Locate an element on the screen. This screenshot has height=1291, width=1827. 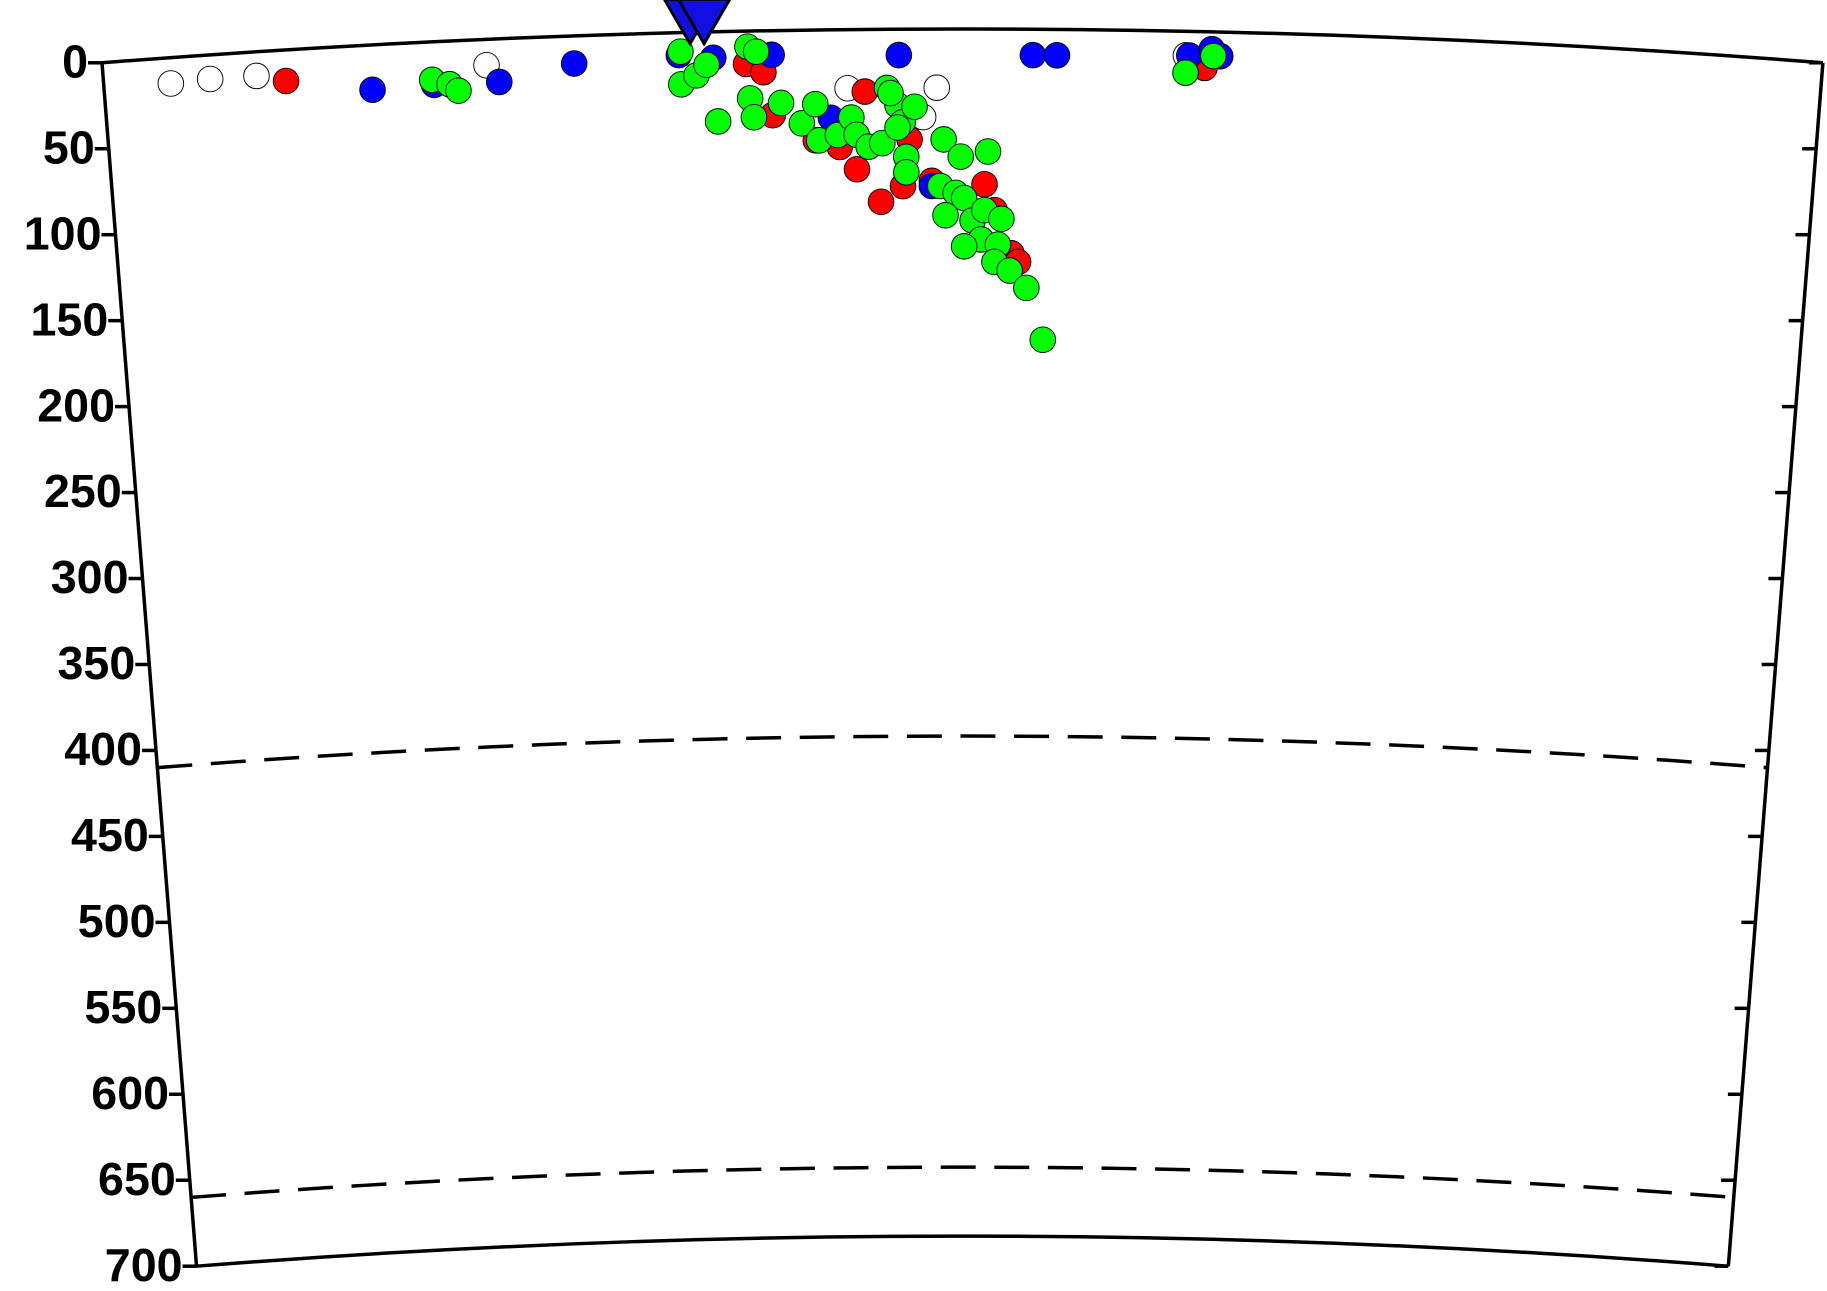
y-tick-label: 500 is located at coordinates (117, 921).